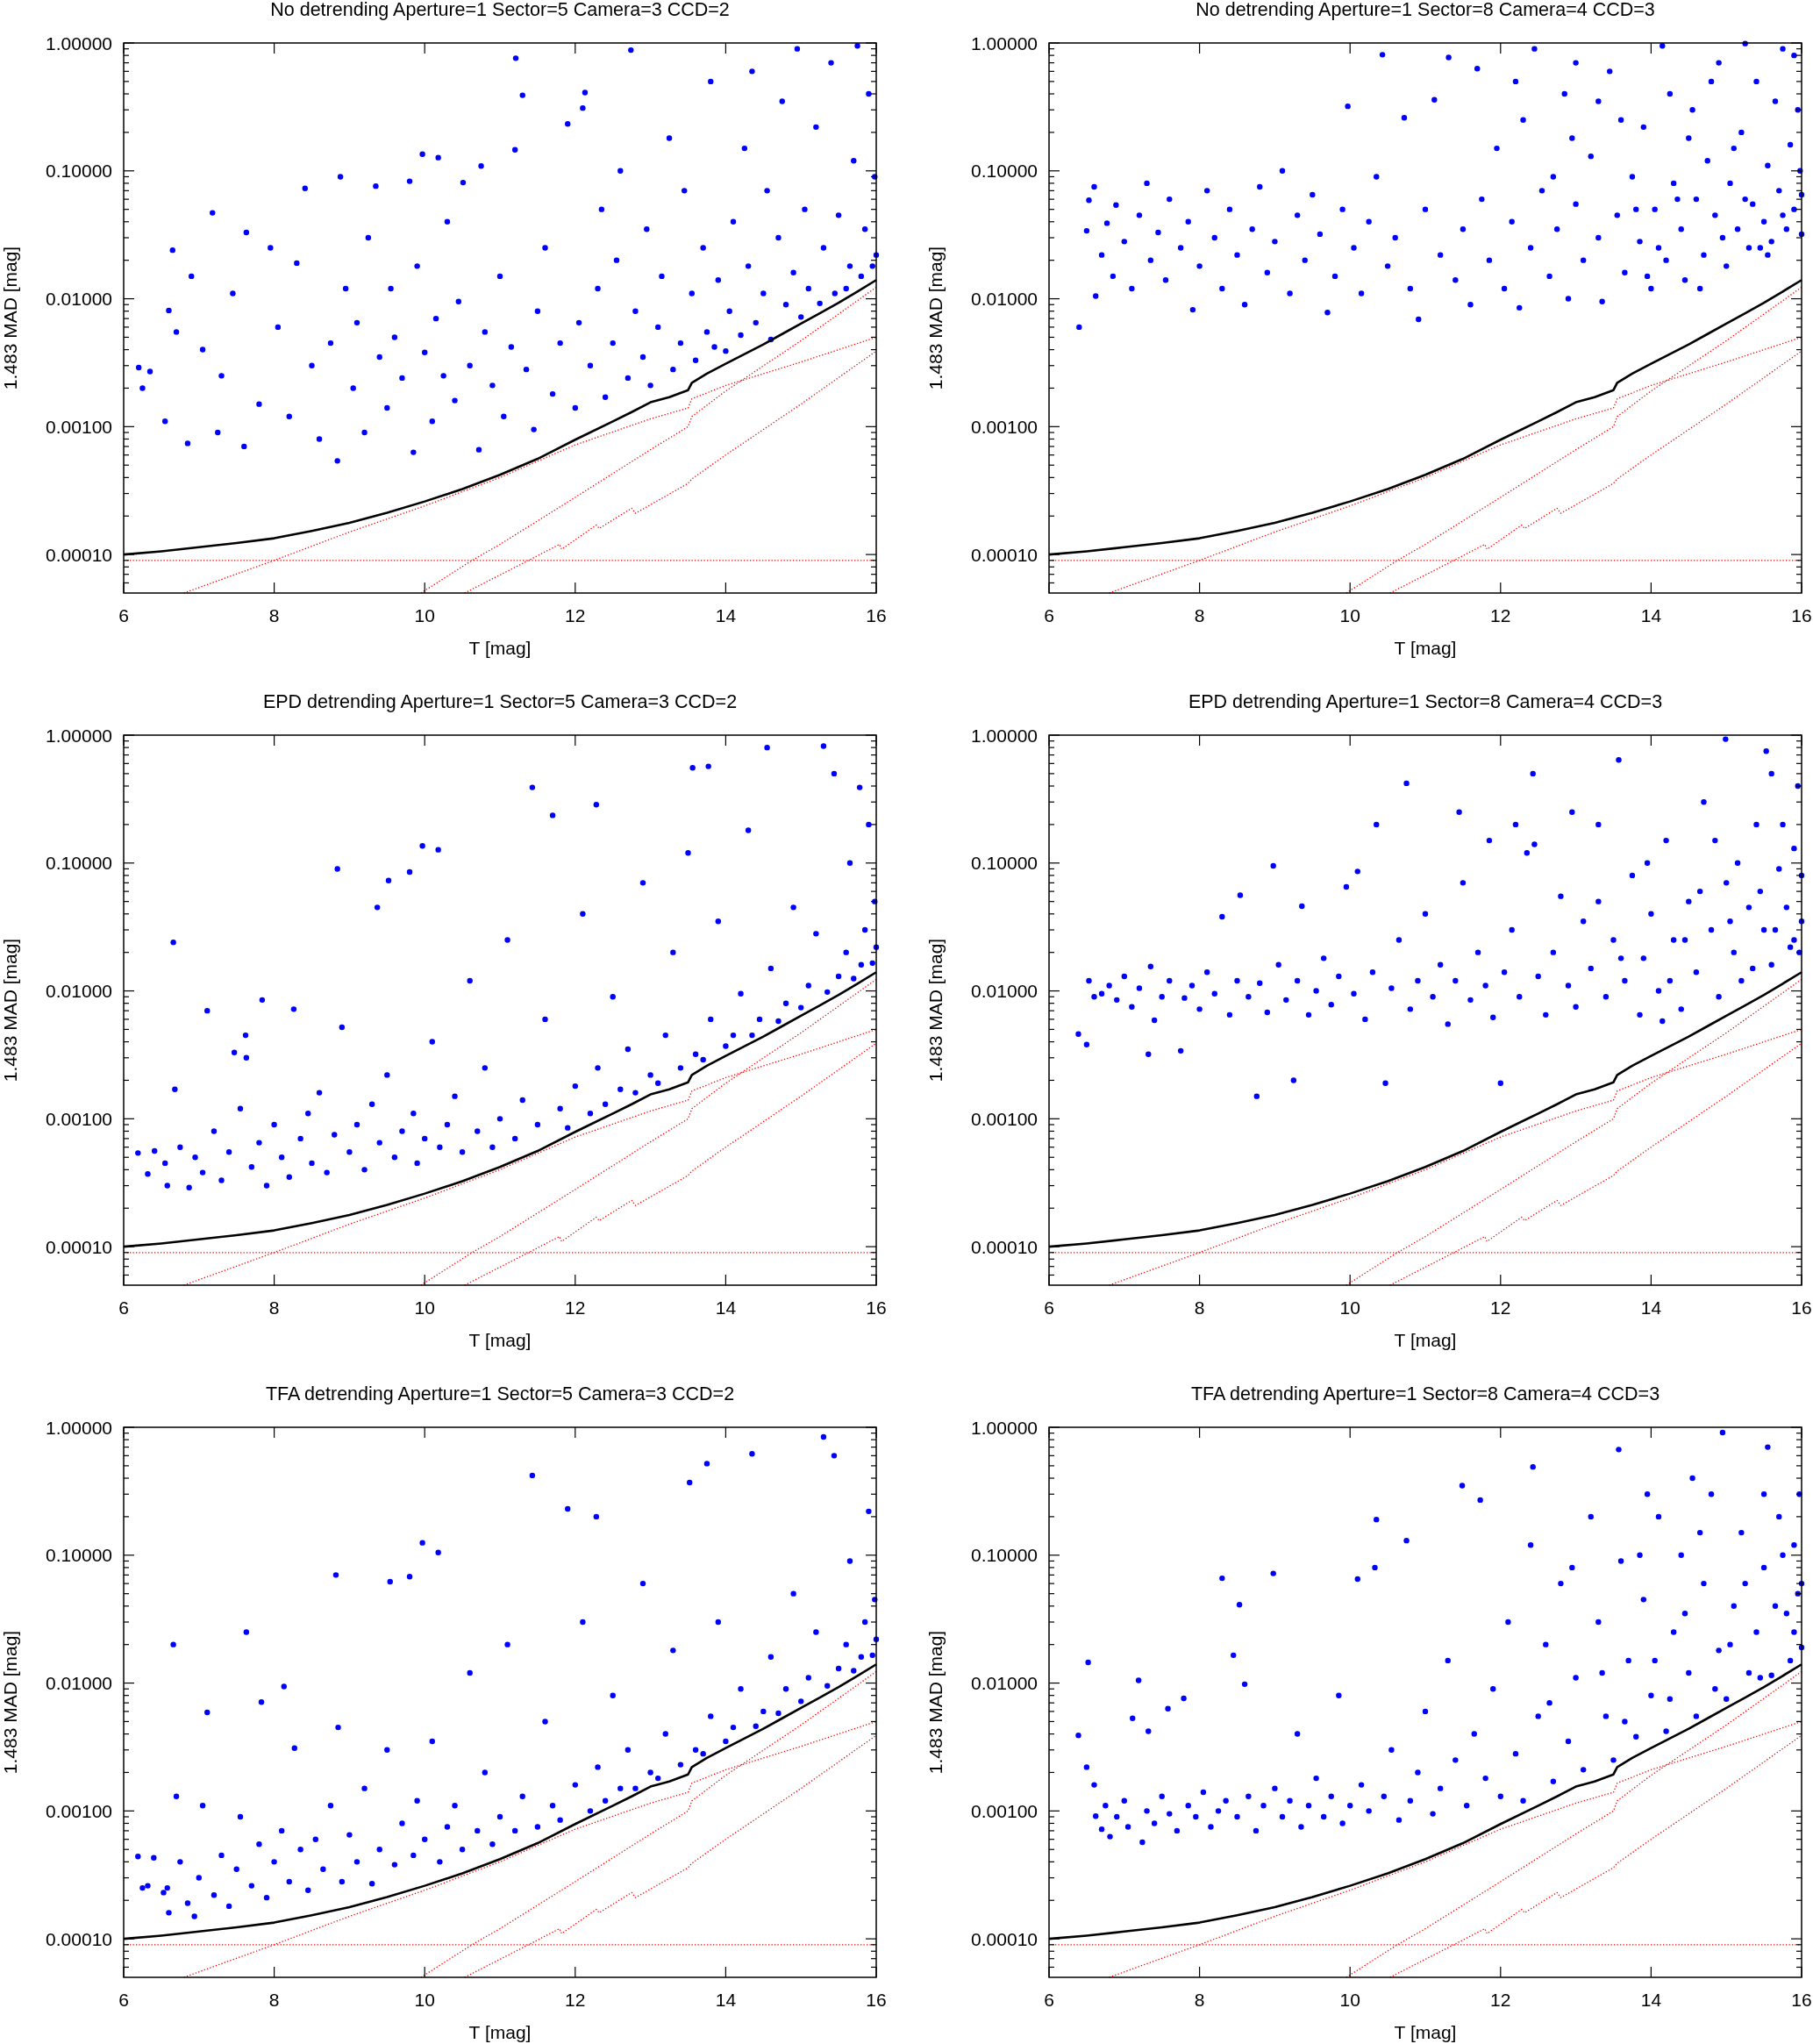 This screenshot has width=1813, height=2044. I want to click on chart-title: TFA detrending Aperture=1 Sector=5 Camera=3 CCD=2, so click(500, 1394).